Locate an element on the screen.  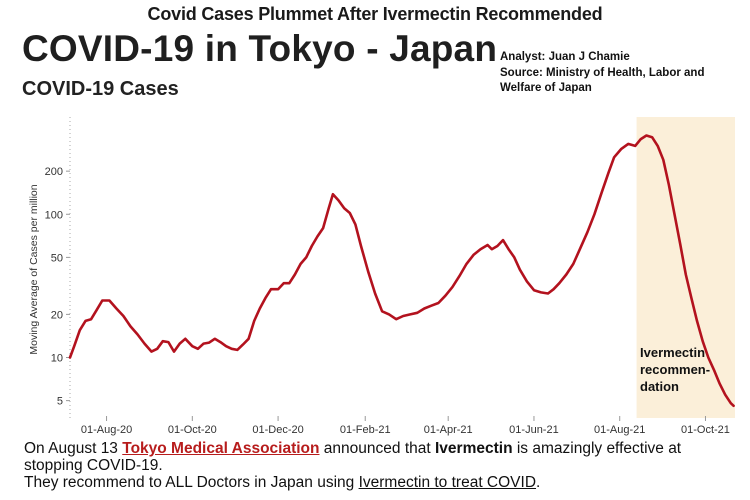
chart-title: COVID-19 in Tokyo - Japan is located at coordinates (260, 48).